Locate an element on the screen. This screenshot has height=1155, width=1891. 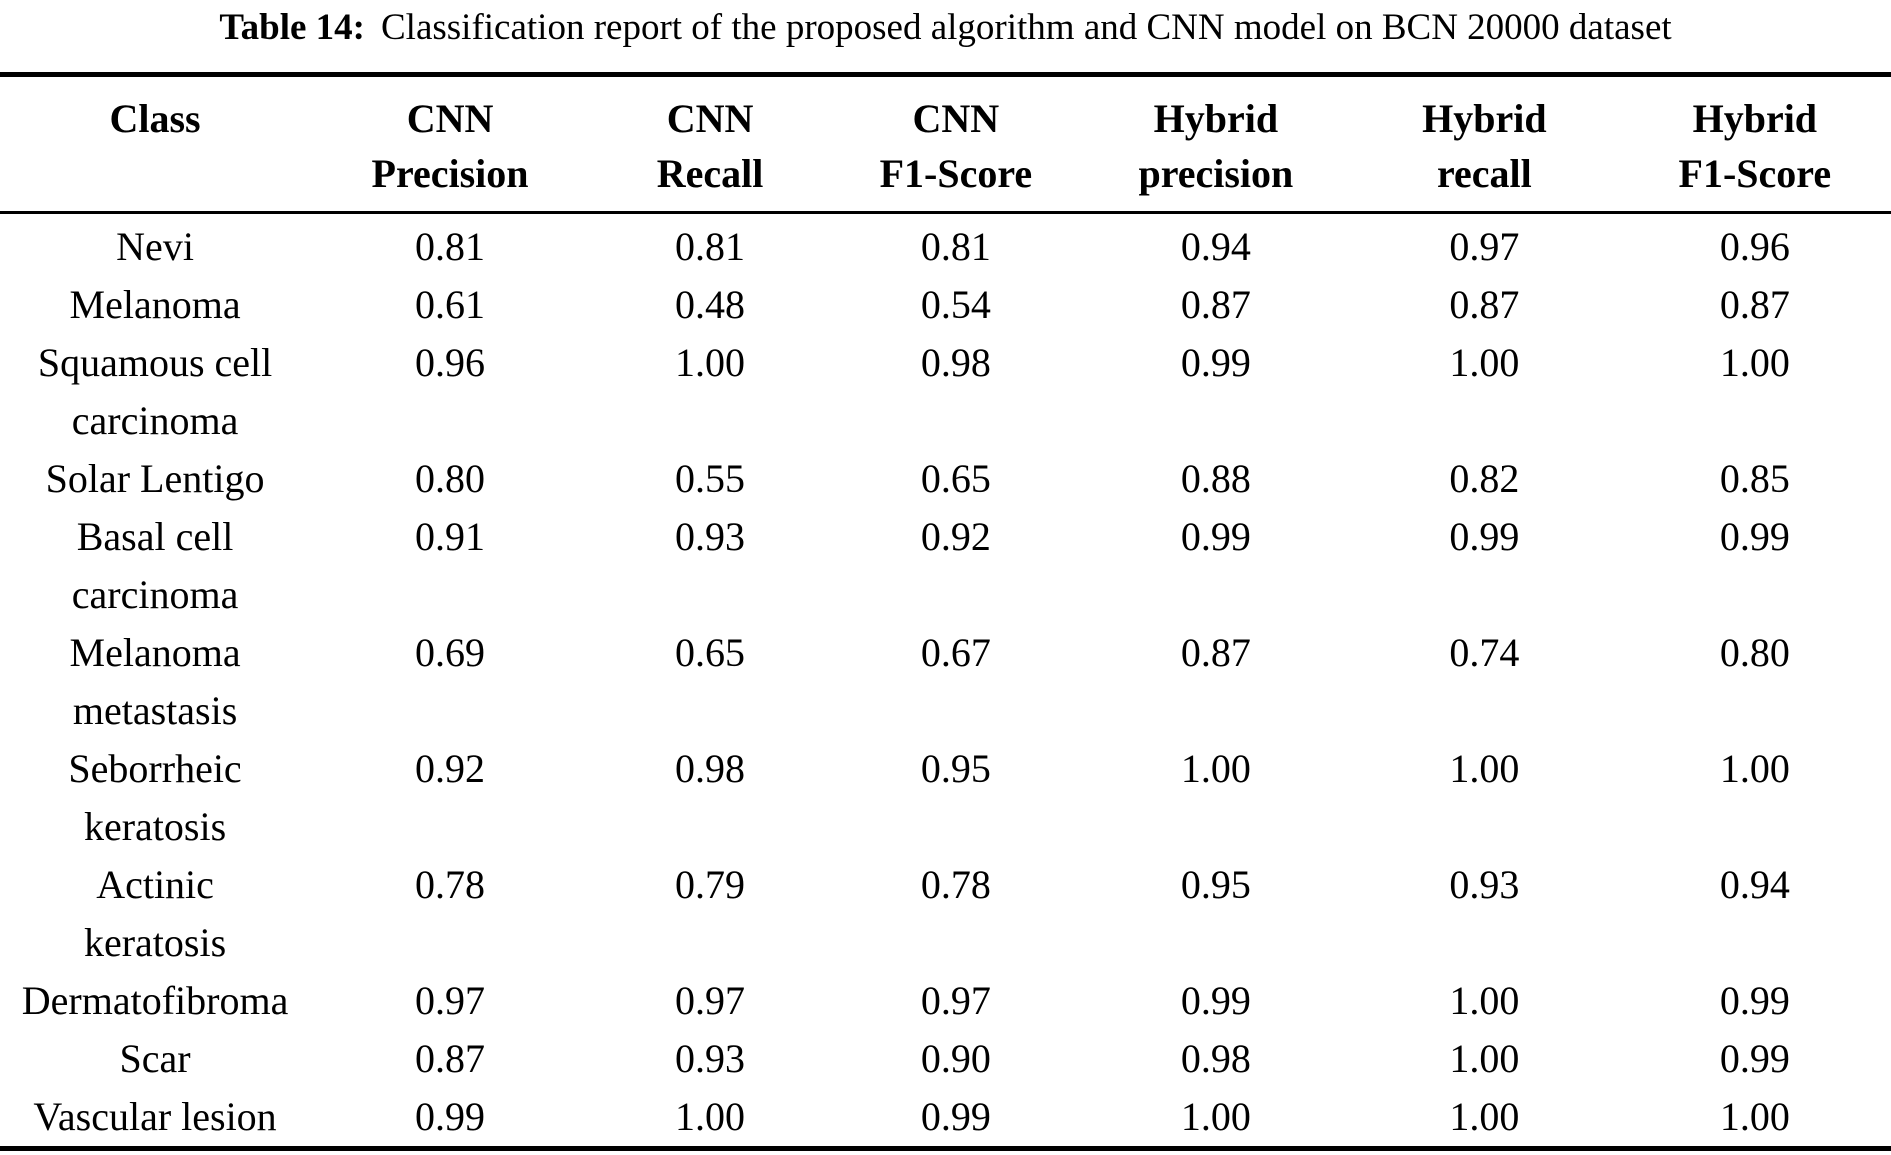
metric-cell: 0.88 is located at coordinates (1215, 478).